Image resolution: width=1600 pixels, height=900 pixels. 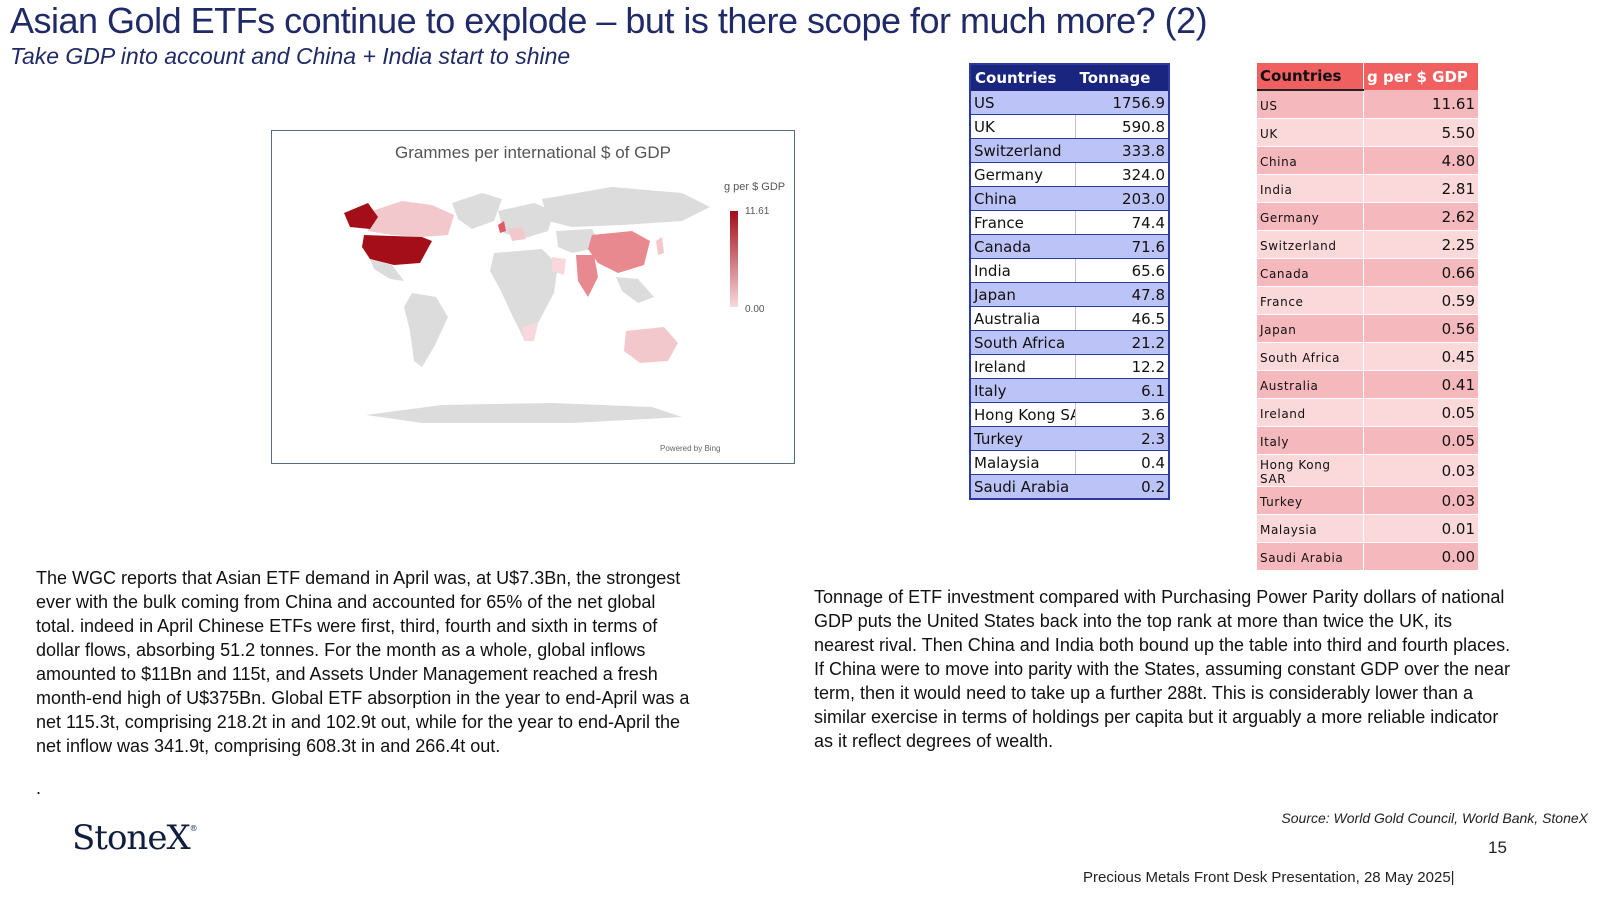 I want to click on gdp-table-country-cell: Germany, so click(x=1310, y=216).